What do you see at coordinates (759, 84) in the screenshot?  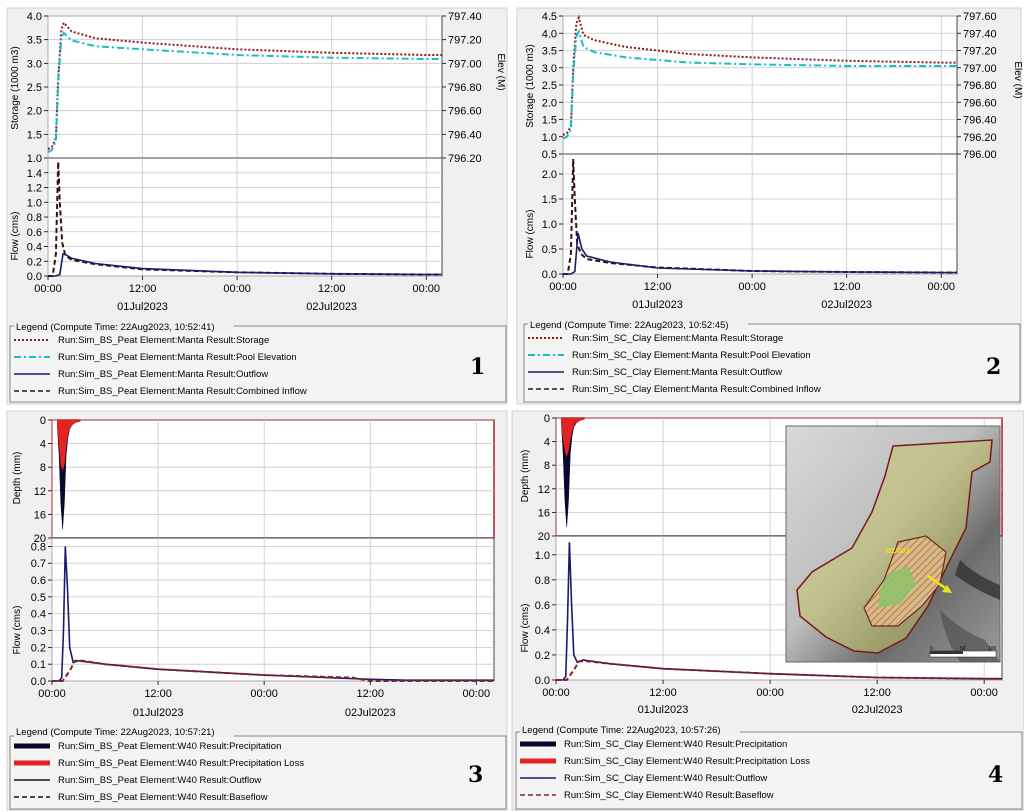 I see `pool-elevation-series-line` at bounding box center [759, 84].